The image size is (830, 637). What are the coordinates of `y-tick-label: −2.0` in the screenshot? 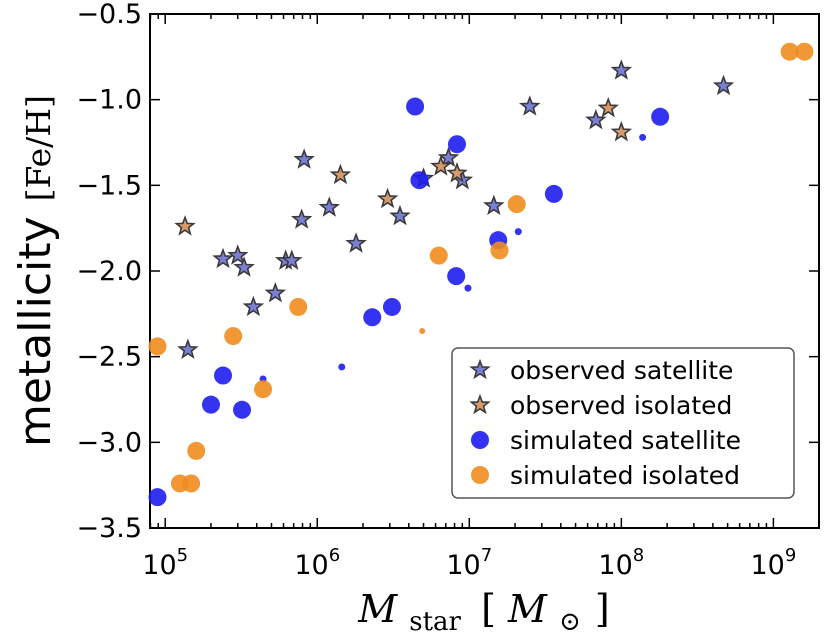 It's located at (109, 271).